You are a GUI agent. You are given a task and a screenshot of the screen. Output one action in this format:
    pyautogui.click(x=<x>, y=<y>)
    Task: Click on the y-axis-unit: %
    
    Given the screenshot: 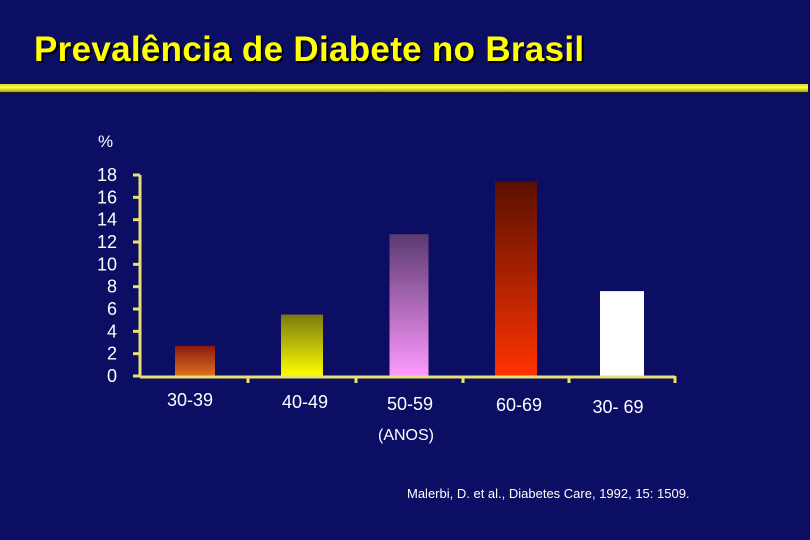 What is the action you would take?
    pyautogui.click(x=106, y=141)
    